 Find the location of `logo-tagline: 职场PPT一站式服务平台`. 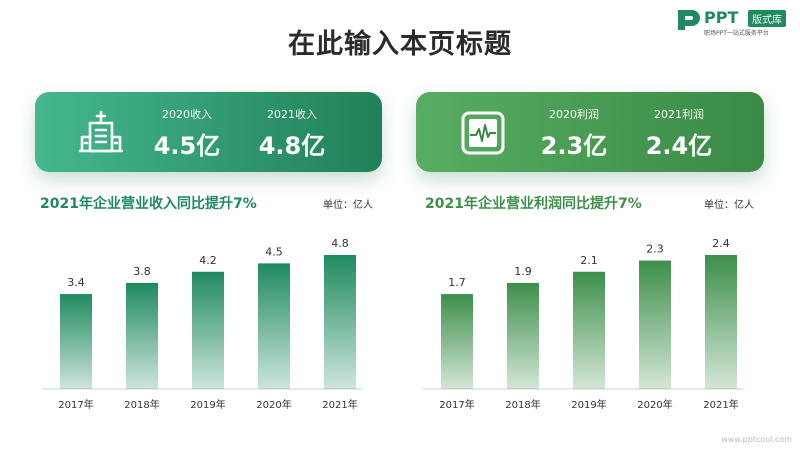

logo-tagline: 职场PPT一站式服务平台 is located at coordinates (736, 33).